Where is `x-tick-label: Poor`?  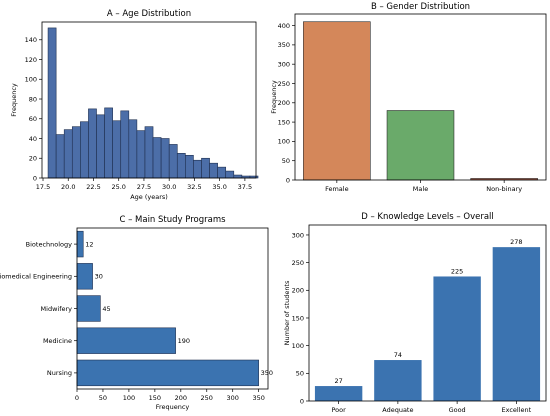
x-tick-label: Poor is located at coordinates (338, 410).